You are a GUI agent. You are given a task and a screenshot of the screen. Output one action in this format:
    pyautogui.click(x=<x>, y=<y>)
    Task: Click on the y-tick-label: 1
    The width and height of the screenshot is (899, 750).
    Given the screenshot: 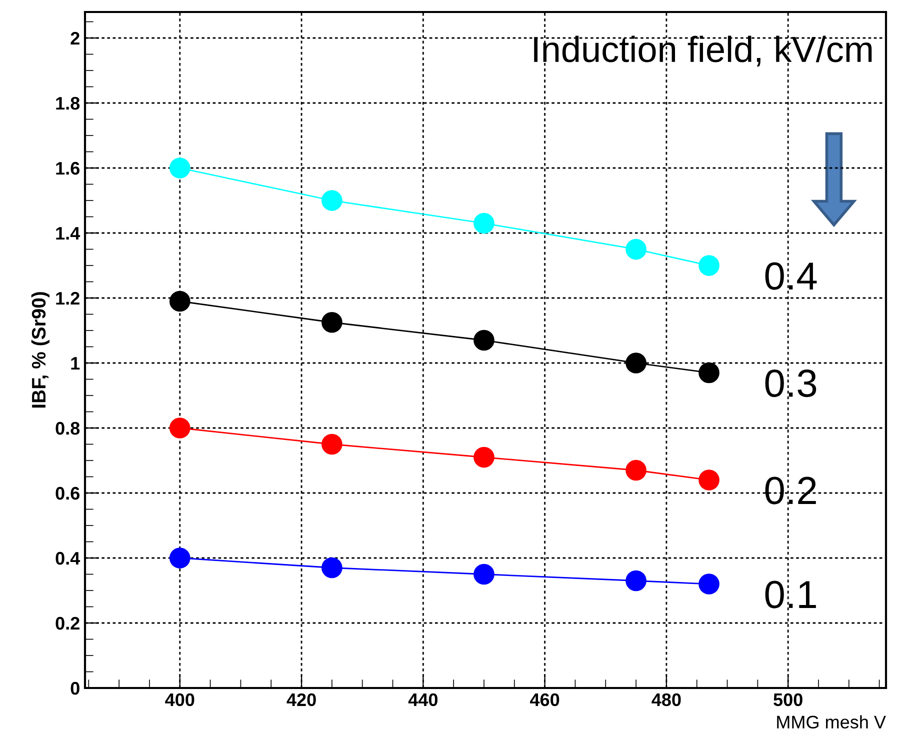 What is the action you would take?
    pyautogui.click(x=75, y=363)
    